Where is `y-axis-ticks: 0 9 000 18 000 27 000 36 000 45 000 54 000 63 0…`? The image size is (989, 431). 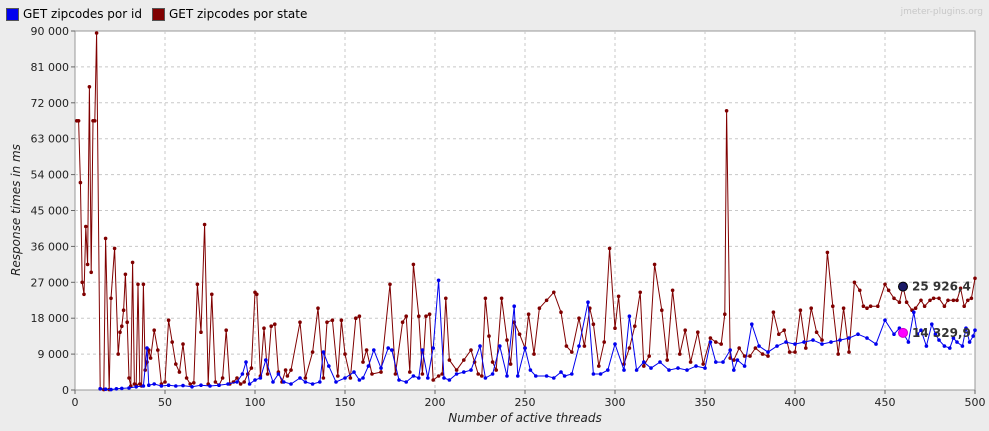 y-axis-ticks: 0 9 000 18 000 27 000 36 000 45 000 54 000 63 0… is located at coordinates (53, 211).